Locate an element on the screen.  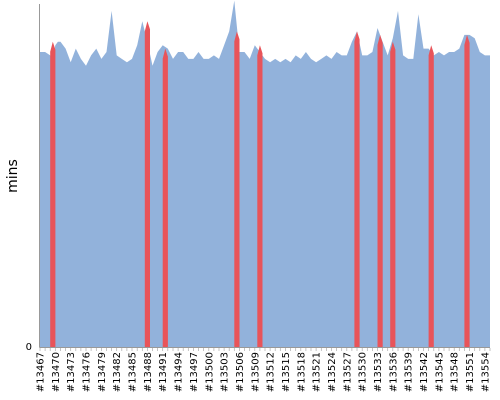
x-tick-label-20: #13527 is located at coordinates (347, 372).